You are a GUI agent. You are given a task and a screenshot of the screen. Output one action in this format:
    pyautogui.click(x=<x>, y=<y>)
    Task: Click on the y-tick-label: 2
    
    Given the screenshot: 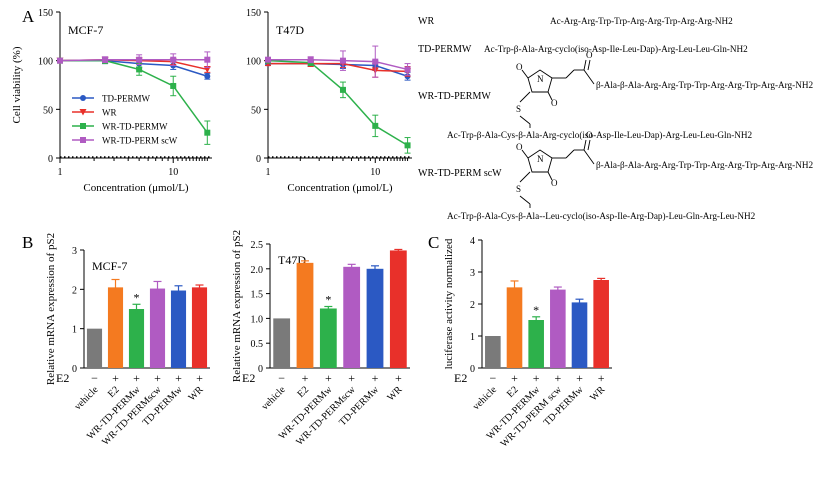 What is the action you would take?
    pyautogui.click(x=74, y=290)
    